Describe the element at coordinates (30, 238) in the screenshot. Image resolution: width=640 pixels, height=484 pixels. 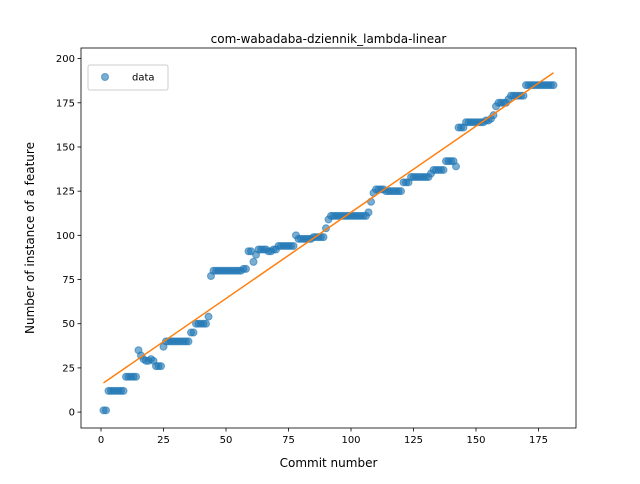
I see `y-axis-label: Number of instance of a feature` at that location.